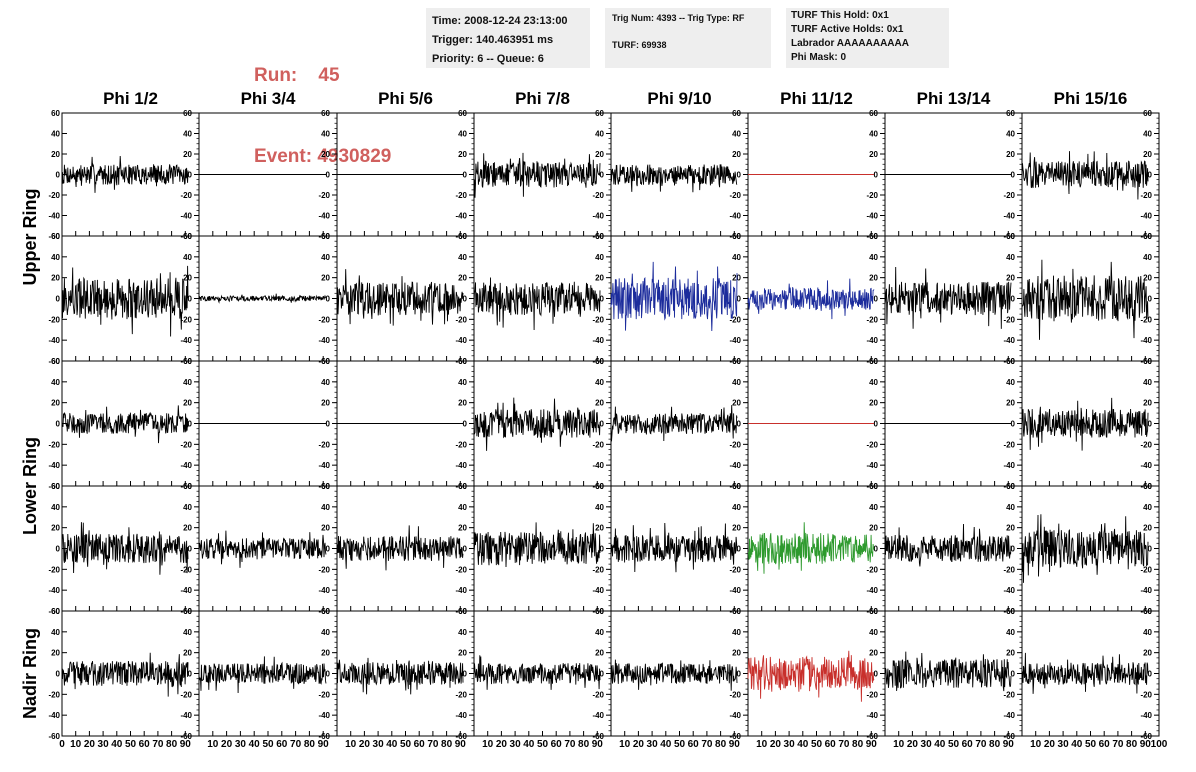 The width and height of the screenshot is (1196, 772). What do you see at coordinates (365, 744) in the screenshot?
I see `x-tick-label: 20` at bounding box center [365, 744].